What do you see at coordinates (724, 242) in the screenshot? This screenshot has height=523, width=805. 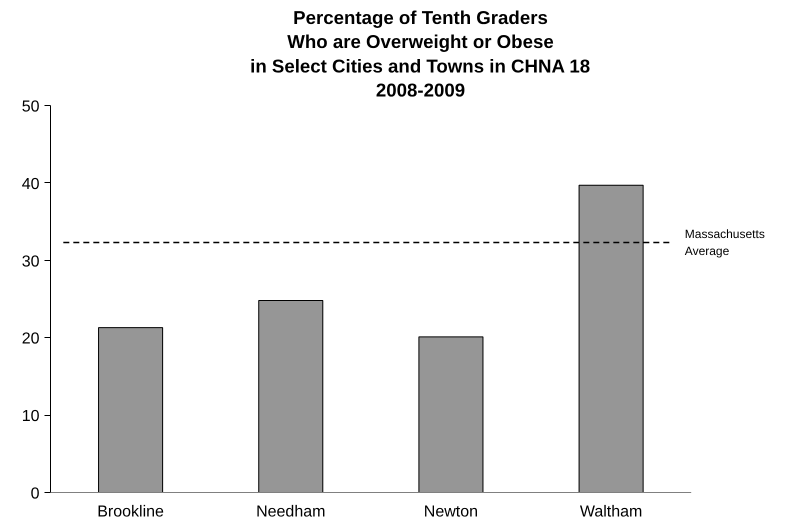 I see `ref-line-label: Massachusetts Average` at bounding box center [724, 242].